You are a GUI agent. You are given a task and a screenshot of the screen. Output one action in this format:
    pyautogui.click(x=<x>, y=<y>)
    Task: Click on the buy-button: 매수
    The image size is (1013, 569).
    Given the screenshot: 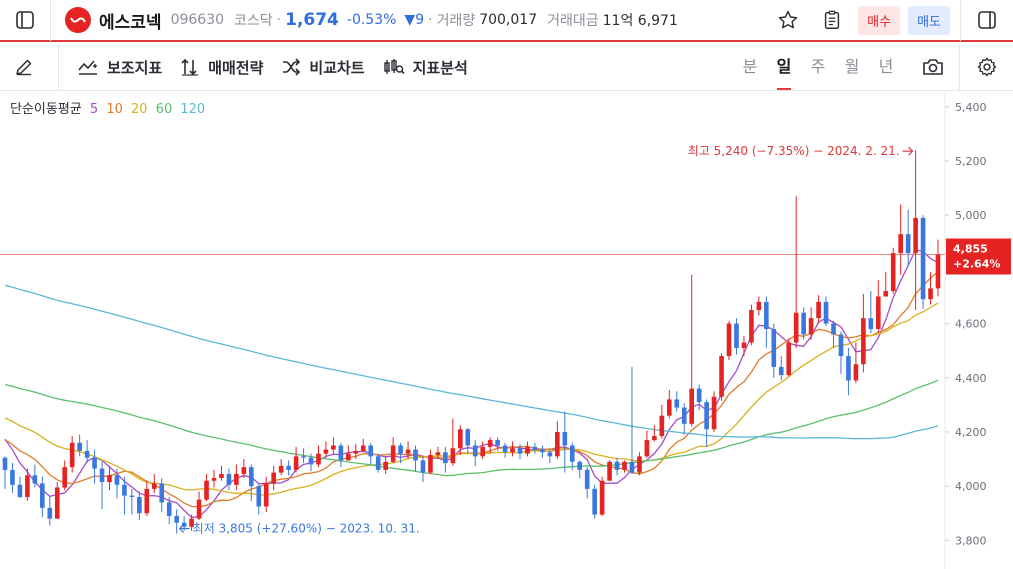 What is the action you would take?
    pyautogui.click(x=879, y=20)
    